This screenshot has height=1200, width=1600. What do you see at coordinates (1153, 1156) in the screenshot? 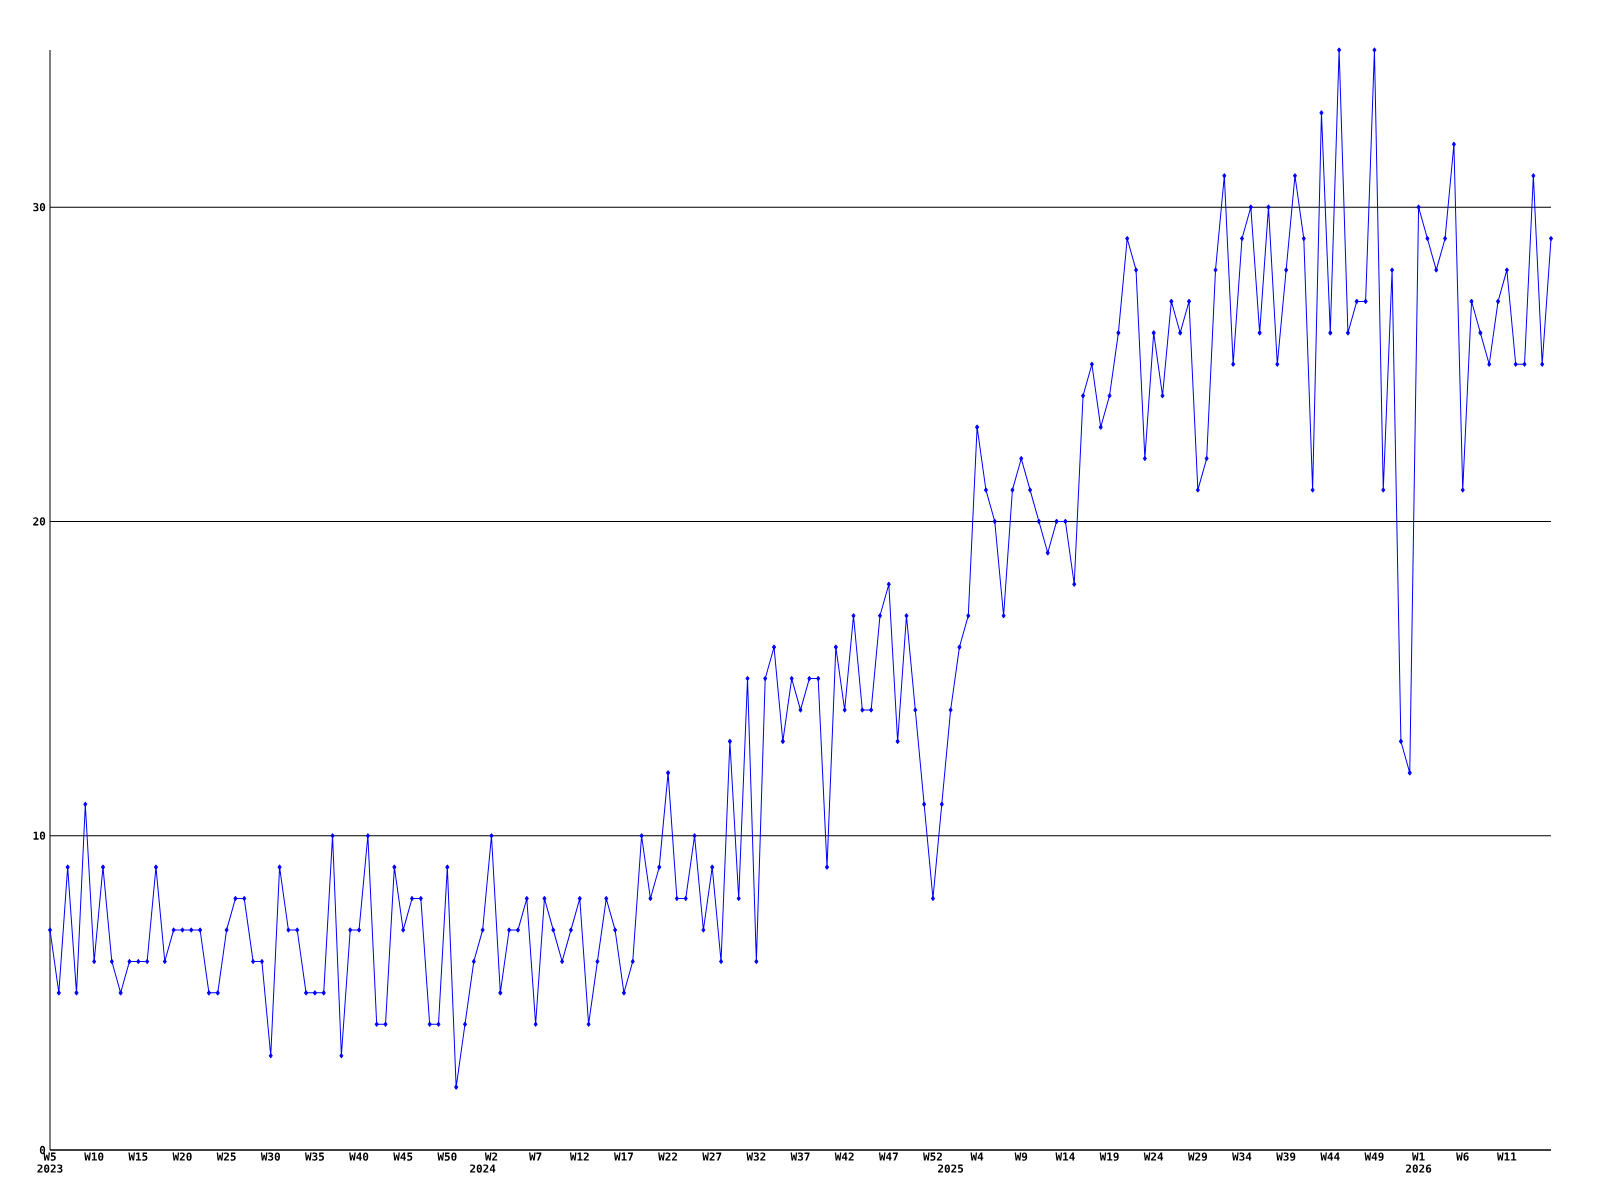
I see `x-tick-label: W24` at bounding box center [1153, 1156].